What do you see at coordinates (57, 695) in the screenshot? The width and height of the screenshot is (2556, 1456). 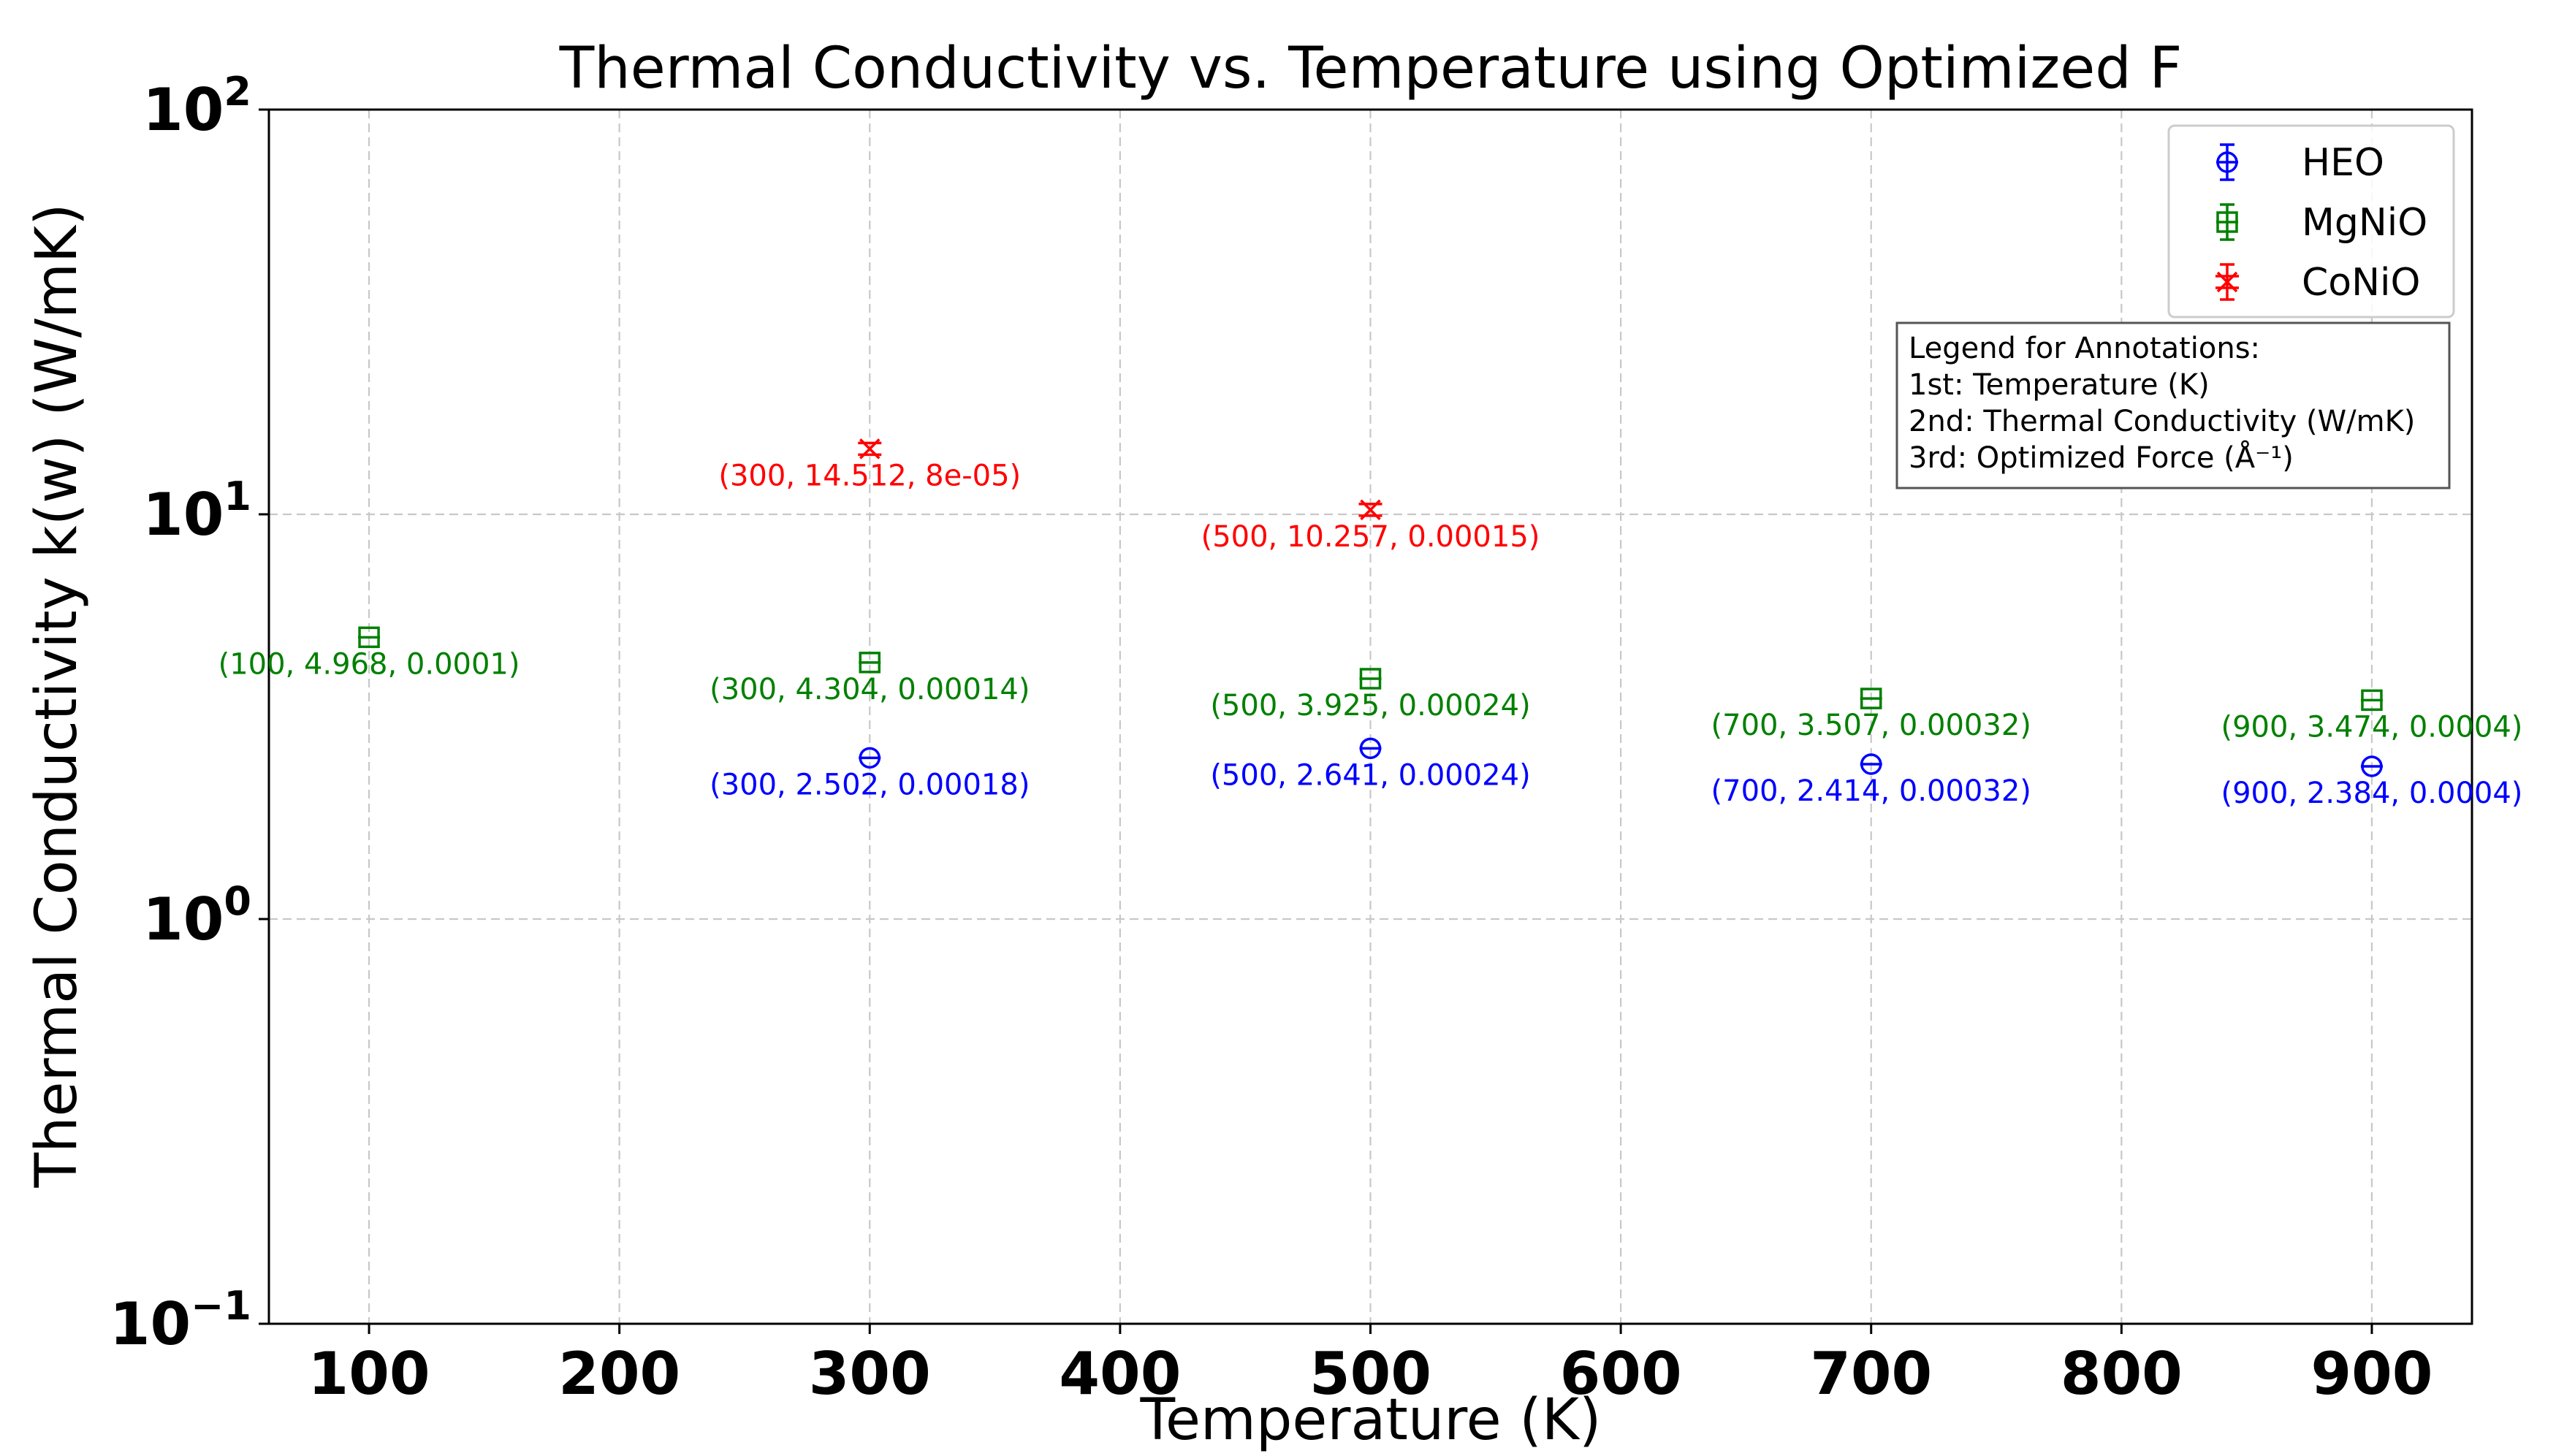 I see `y-axis-label: Thermal Conductivity k(w) (W/mK)` at bounding box center [57, 695].